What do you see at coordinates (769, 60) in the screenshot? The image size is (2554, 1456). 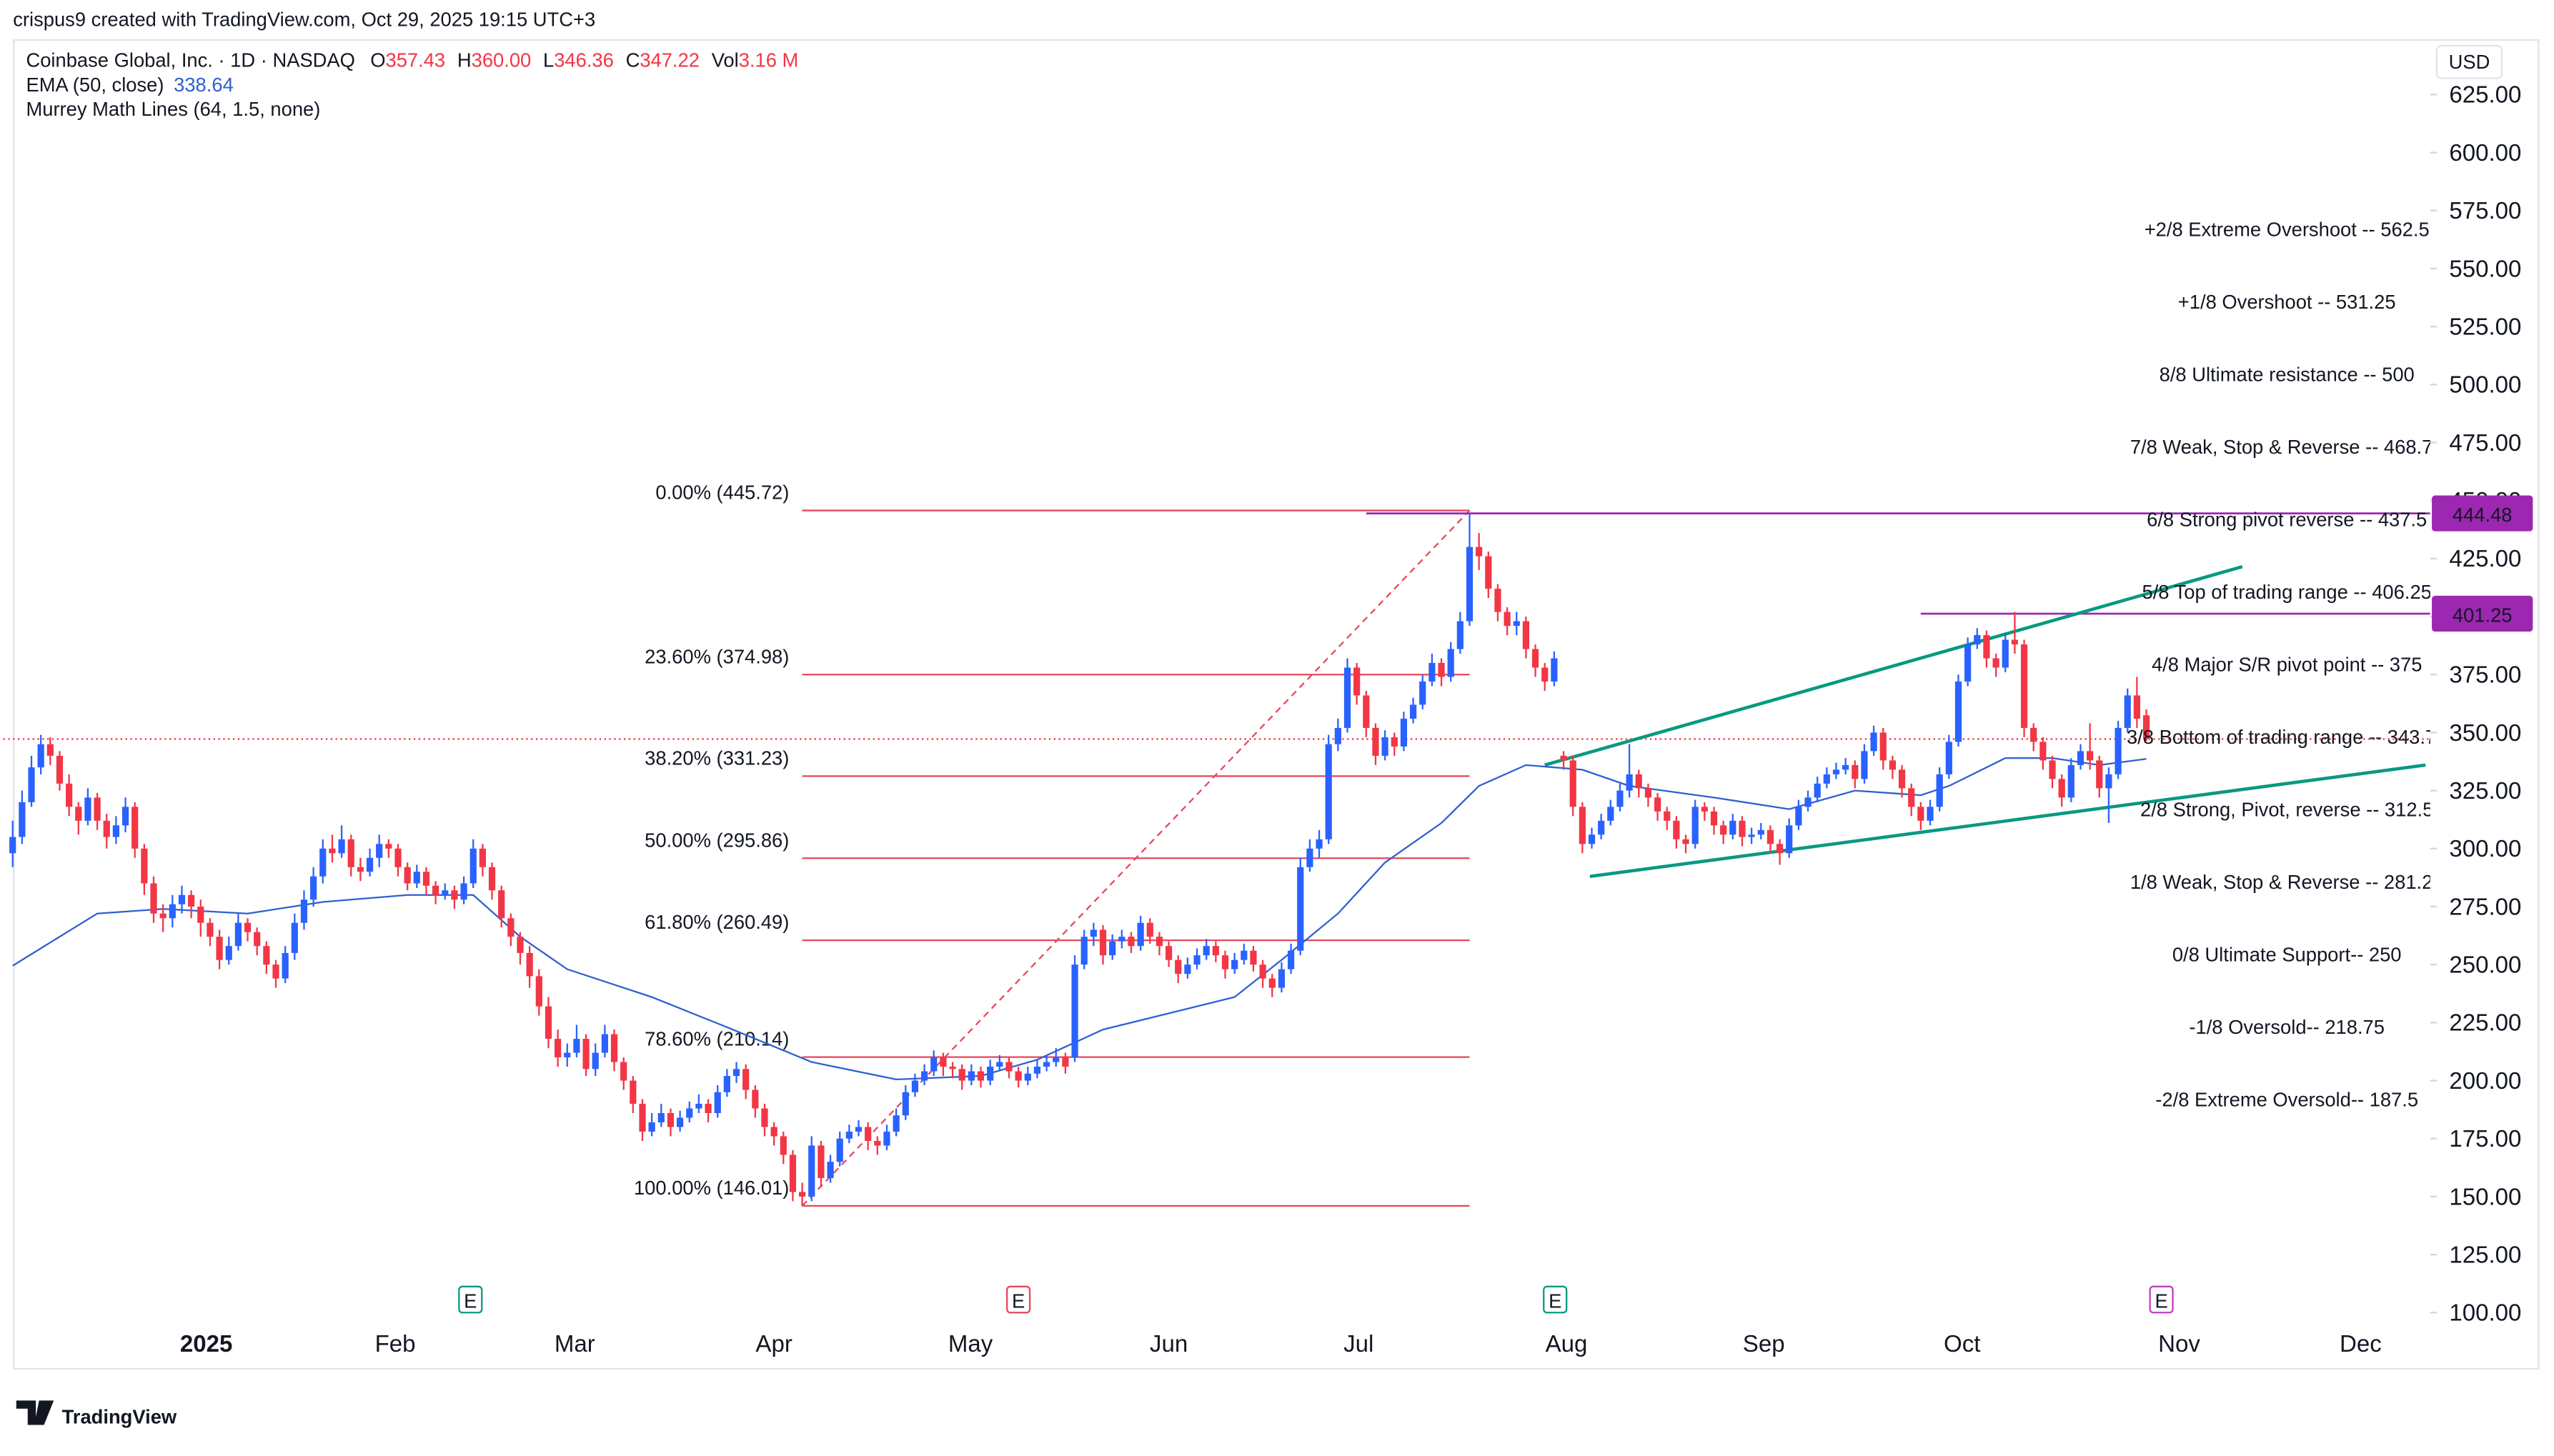 I see `ohlc-value: 3.16 M` at bounding box center [769, 60].